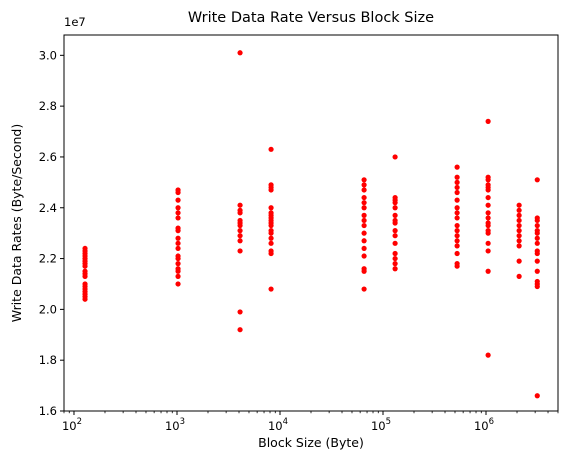 This screenshot has width=570, height=459. Describe the element at coordinates (48, 411) in the screenshot. I see `y-tick-label: 1.6` at that location.